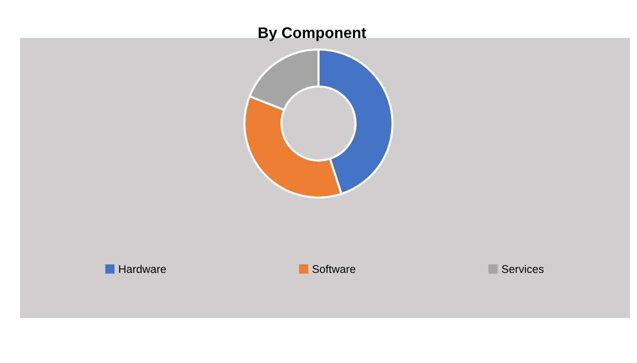 The width and height of the screenshot is (637, 363). I want to click on legend-label: Software, so click(334, 268).